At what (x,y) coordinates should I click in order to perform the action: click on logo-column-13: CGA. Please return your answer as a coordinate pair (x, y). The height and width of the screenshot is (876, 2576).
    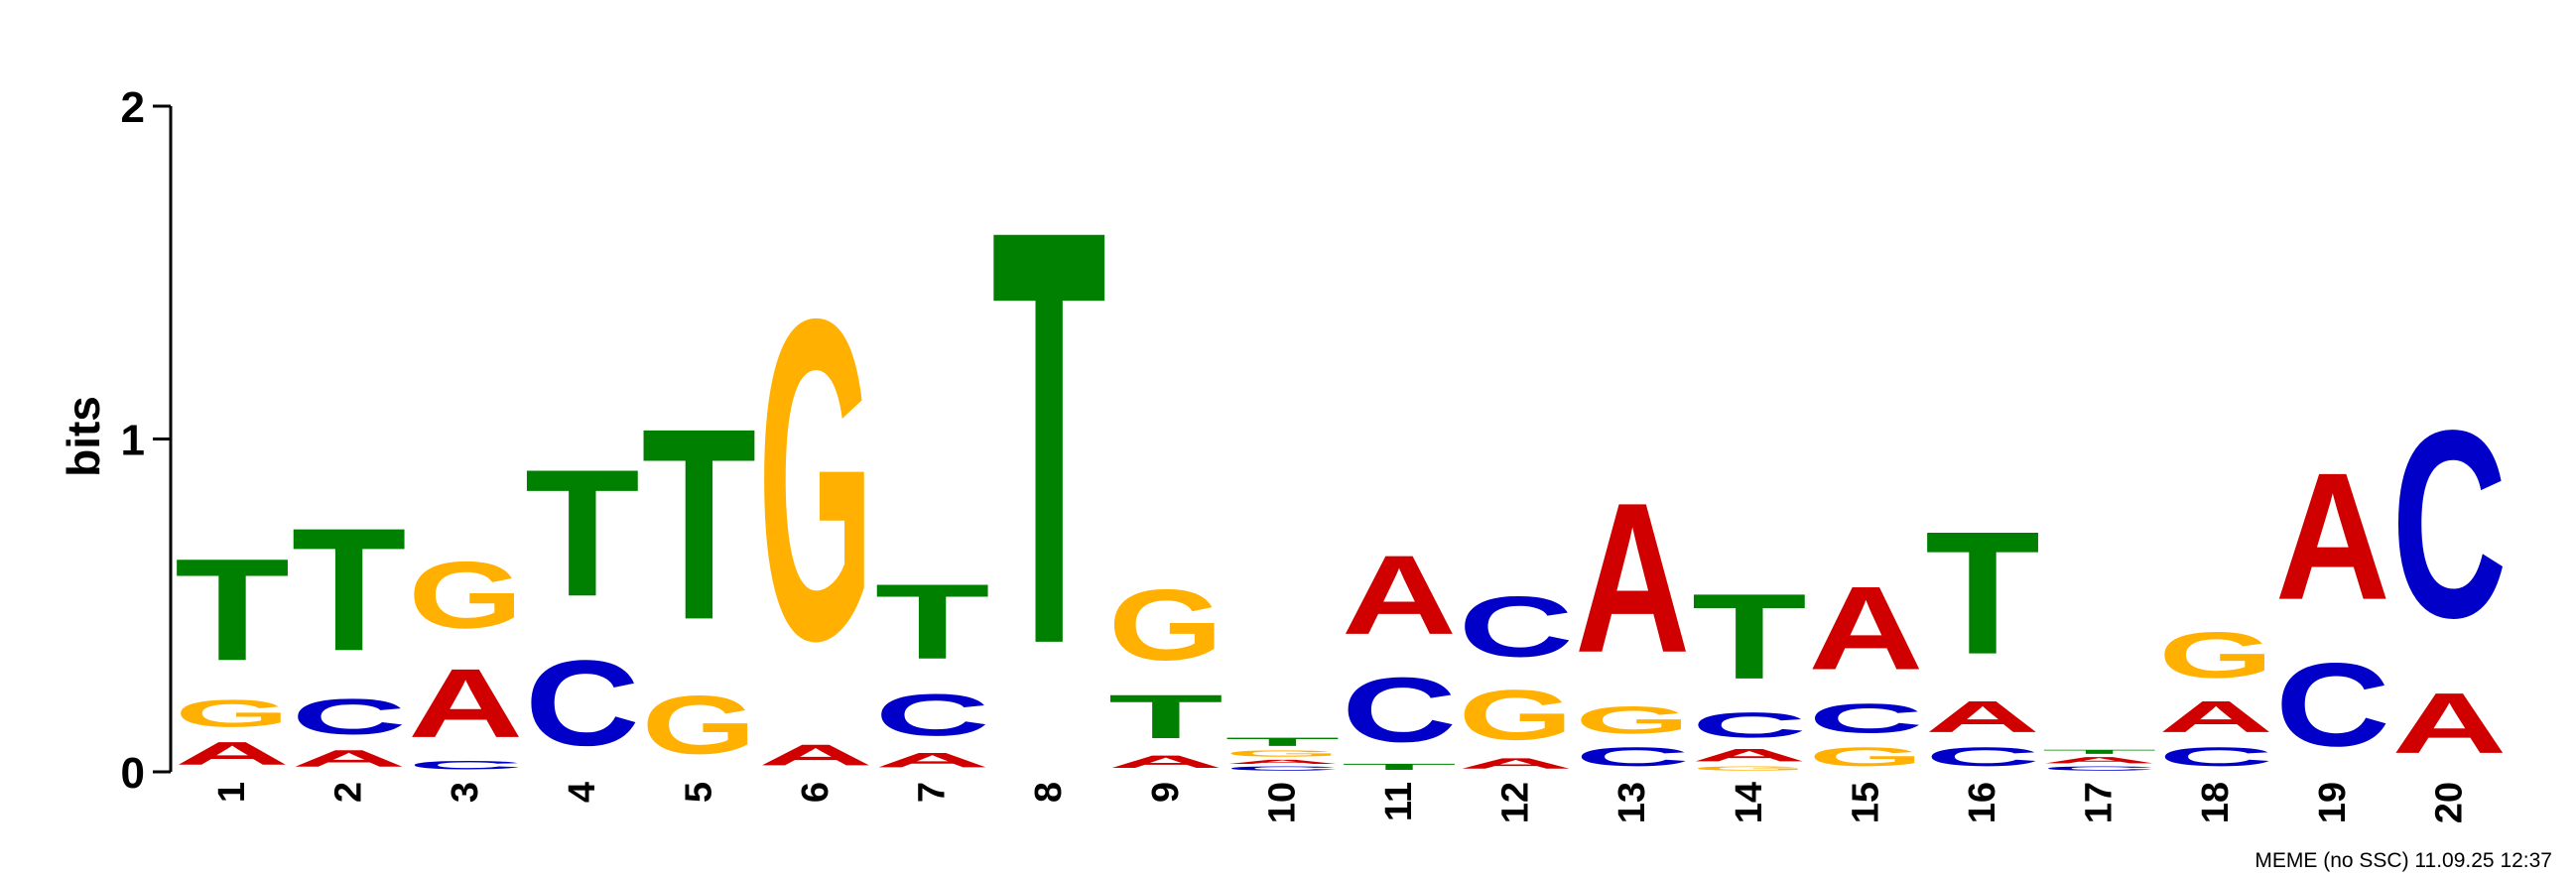
    Looking at the image, I should click on (1633, 615).